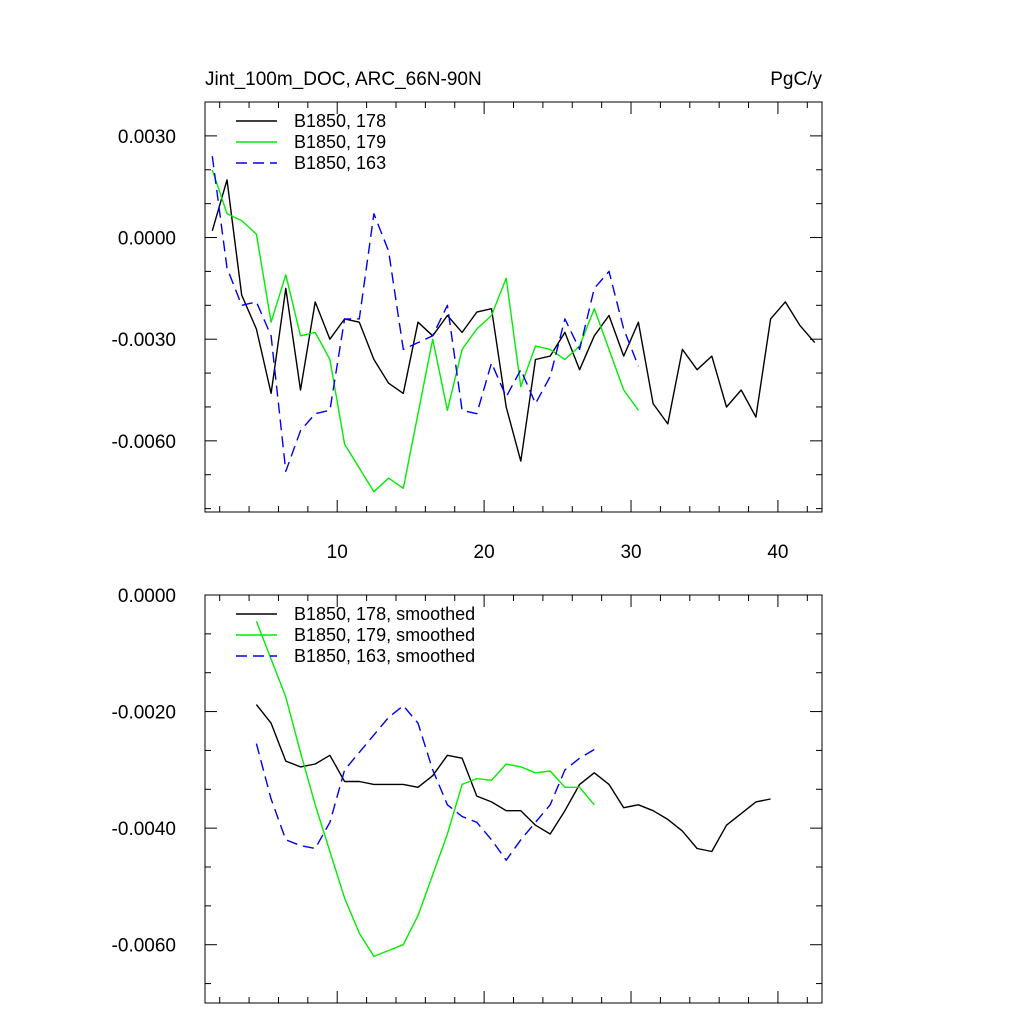 The image size is (1024, 1029). I want to click on top-x-tick-label: 30, so click(630, 552).